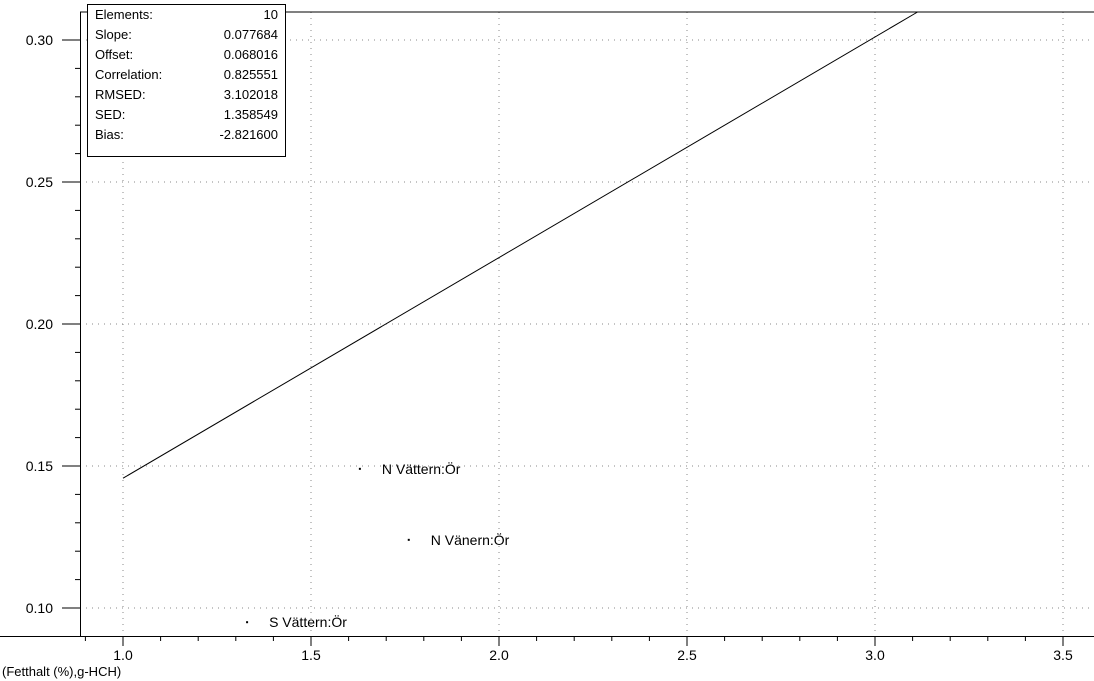 The width and height of the screenshot is (1094, 681). I want to click on stats-label: SED:, so click(110, 114).